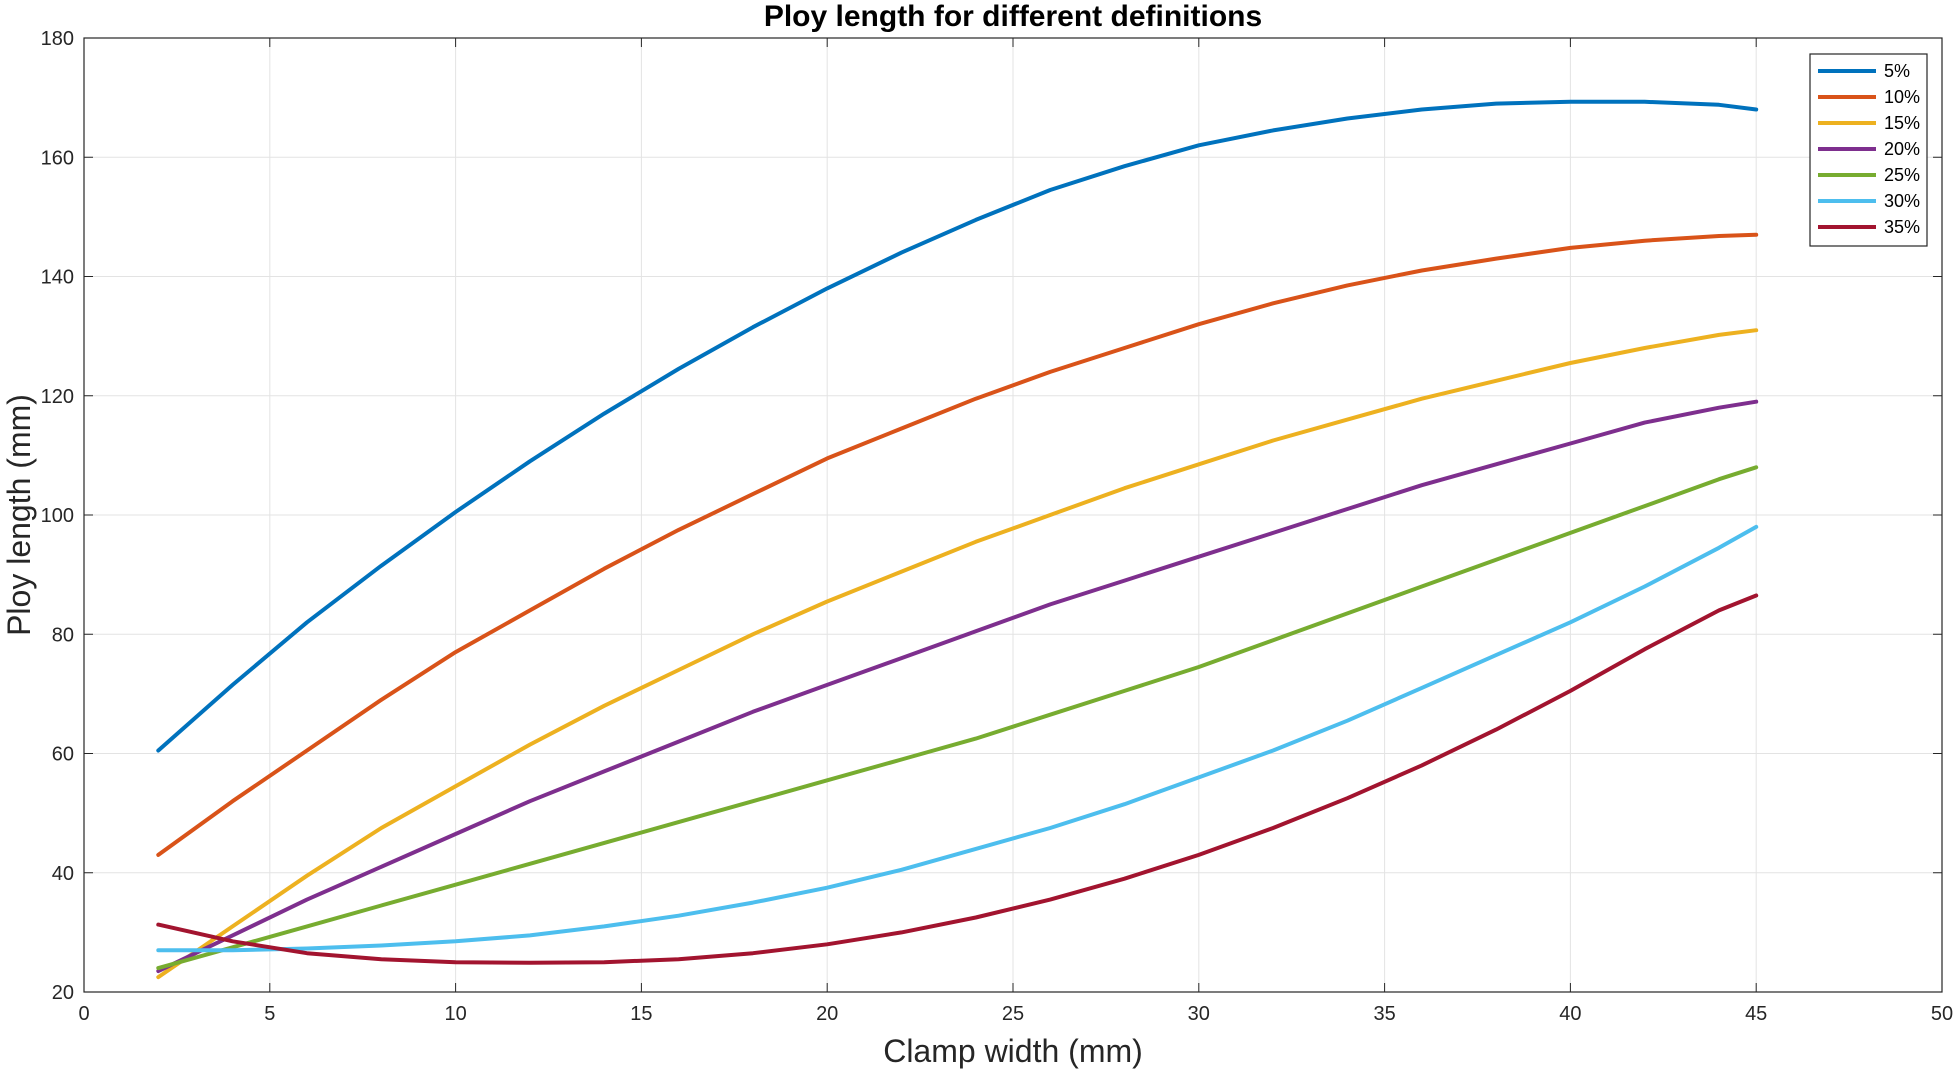 This screenshot has width=1958, height=1070. What do you see at coordinates (1756, 1014) in the screenshot?
I see `x-tick-label: 45` at bounding box center [1756, 1014].